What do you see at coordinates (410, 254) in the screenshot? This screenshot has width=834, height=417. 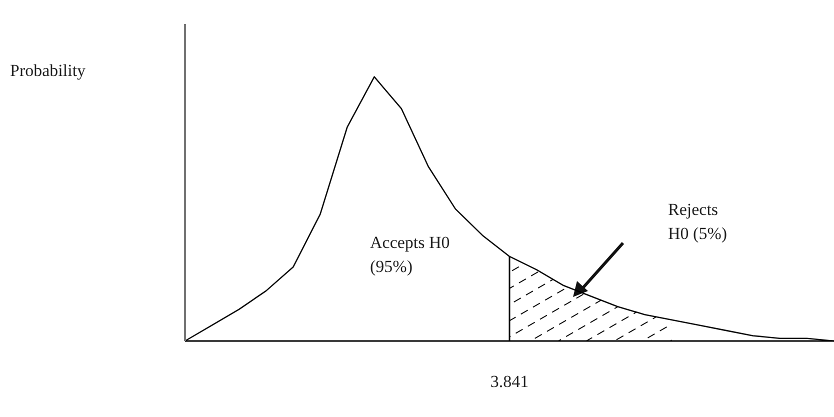 I see `annotation: Accepts H0 (95%)` at bounding box center [410, 254].